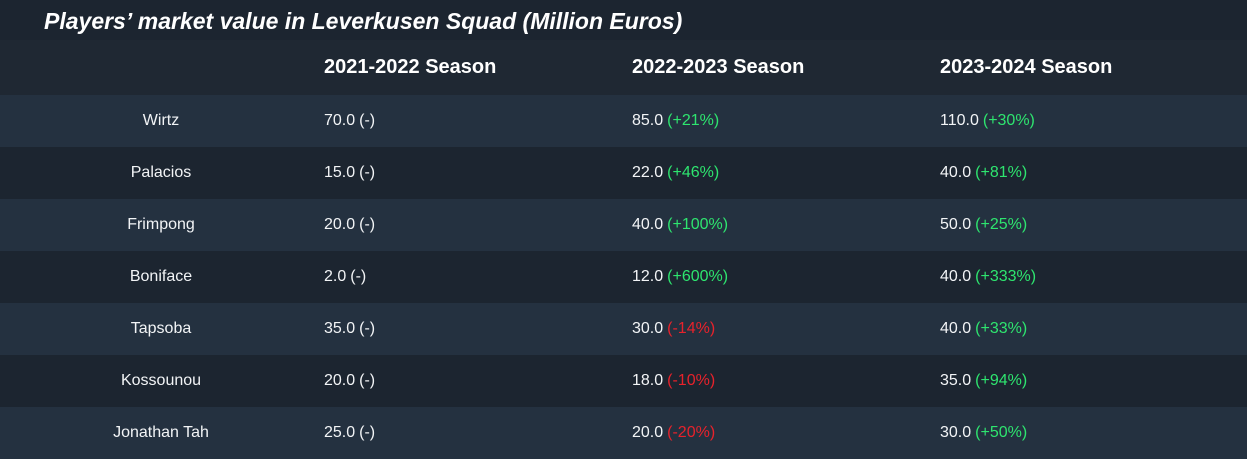 The width and height of the screenshot is (1247, 459). What do you see at coordinates (718, 67) in the screenshot?
I see `header-season-2022-2023: 2022-2023 Season` at bounding box center [718, 67].